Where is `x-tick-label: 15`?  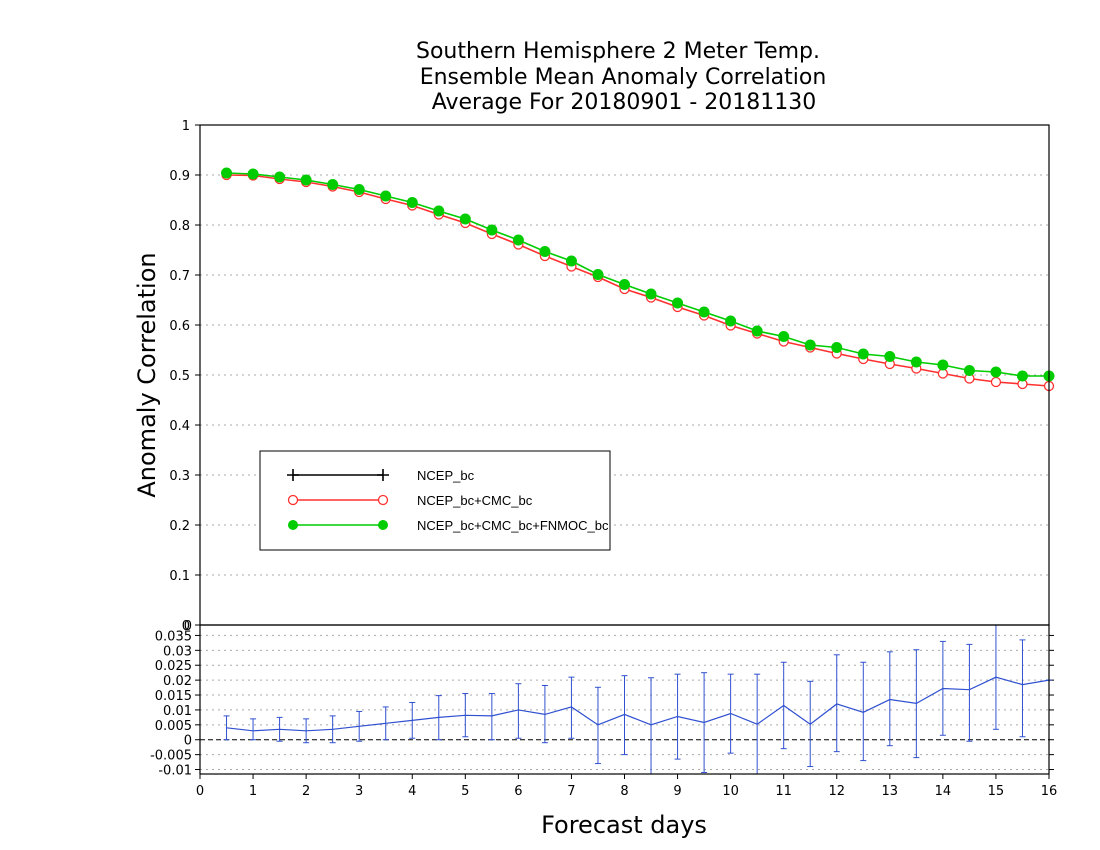 x-tick-label: 15 is located at coordinates (996, 791).